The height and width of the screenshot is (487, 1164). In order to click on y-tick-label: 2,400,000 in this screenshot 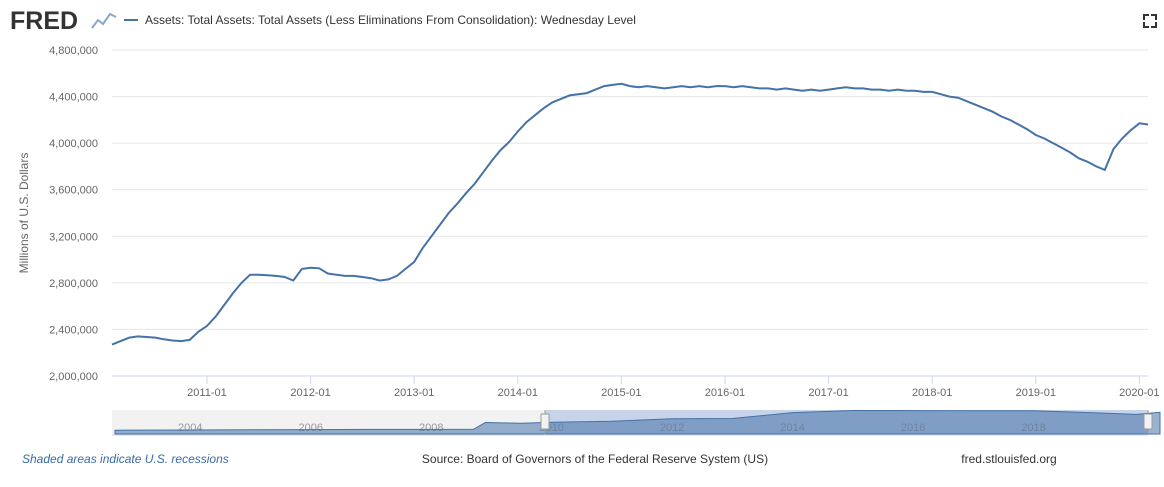, I will do `click(73, 330)`.